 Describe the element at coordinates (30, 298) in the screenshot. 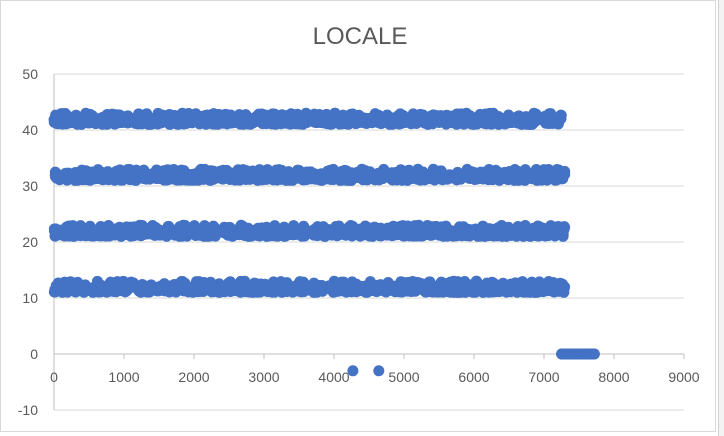

I see `y-tick-label: 10` at that location.